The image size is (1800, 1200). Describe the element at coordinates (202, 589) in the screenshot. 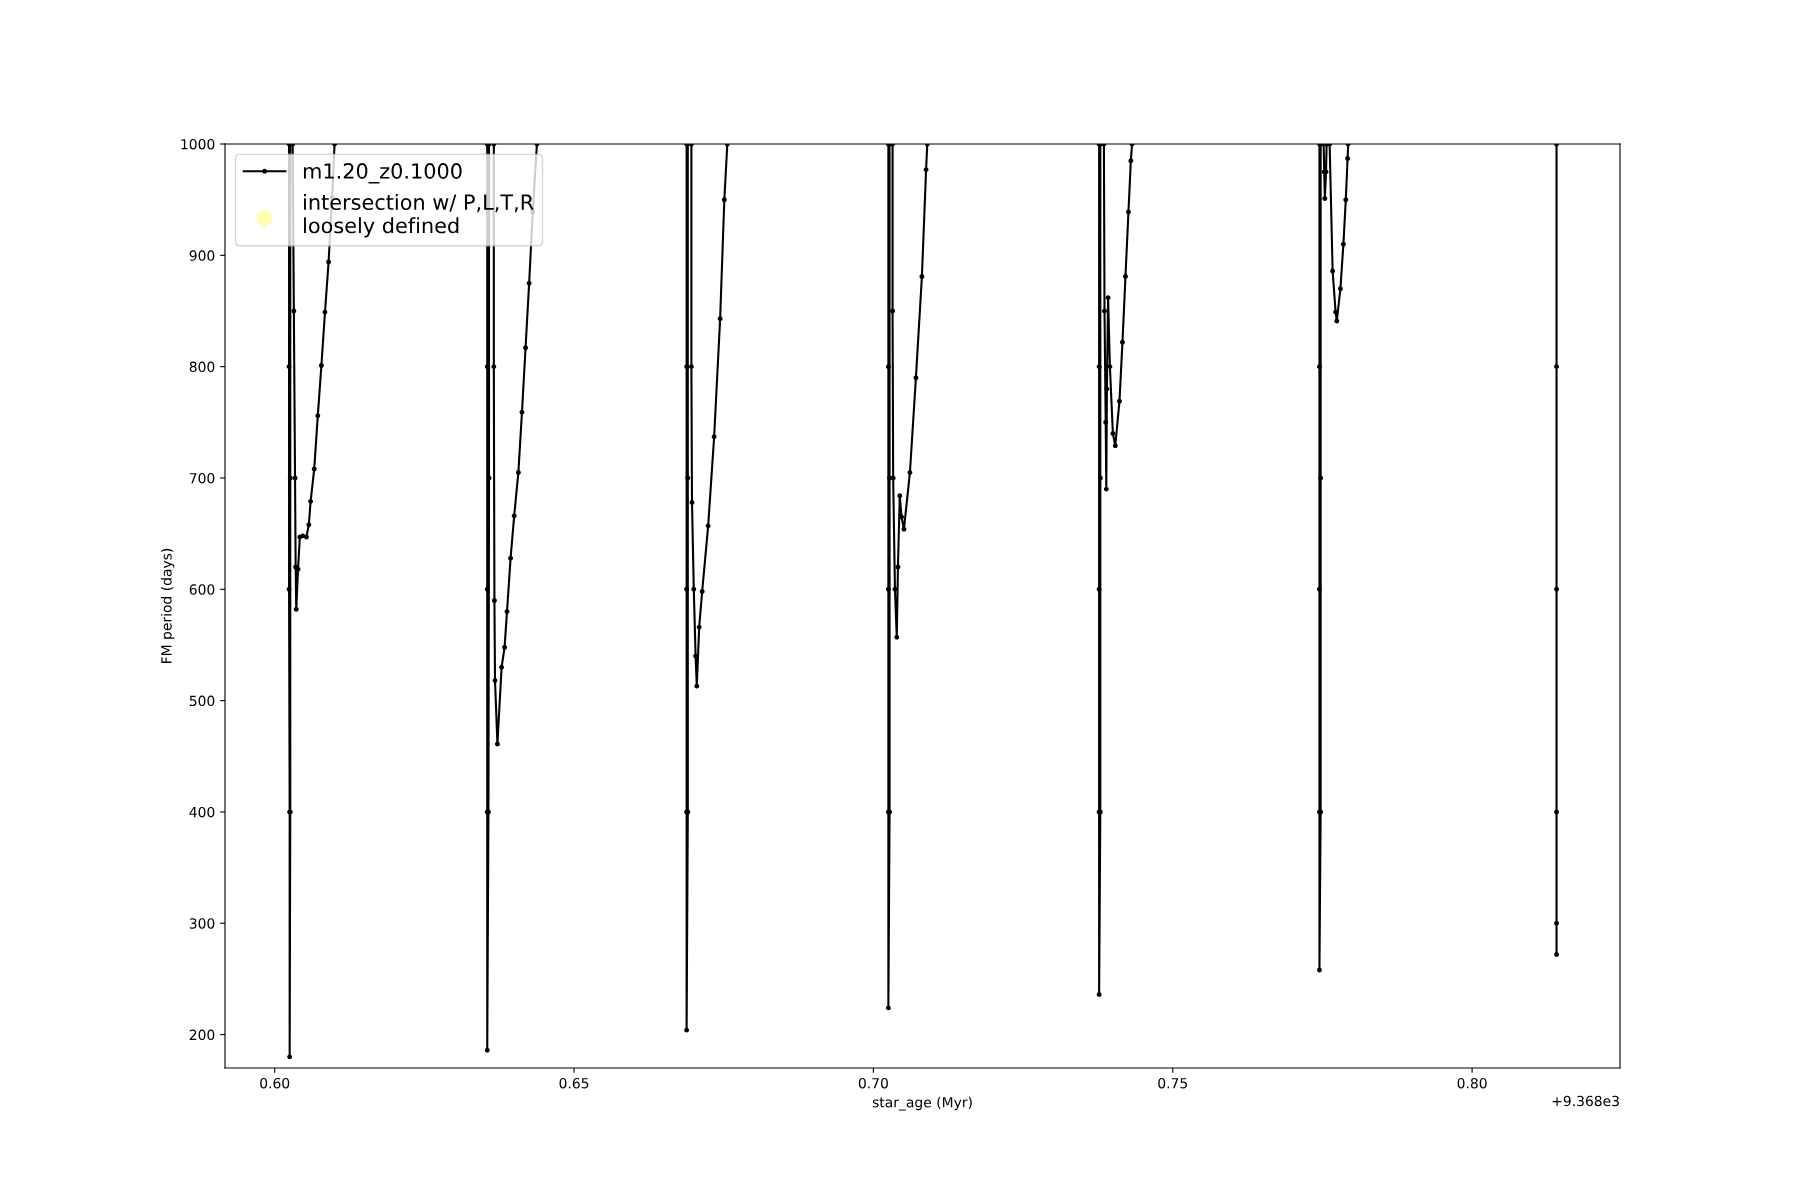

I see `y-tick-label: 600` at that location.